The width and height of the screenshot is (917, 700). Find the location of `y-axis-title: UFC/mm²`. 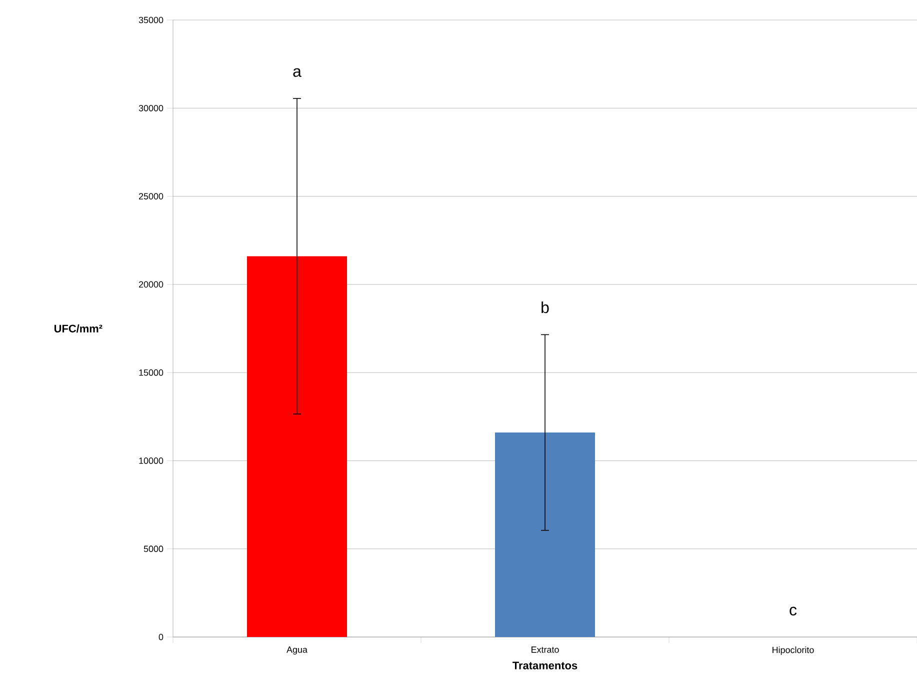

y-axis-title: UFC/mm² is located at coordinates (78, 328).